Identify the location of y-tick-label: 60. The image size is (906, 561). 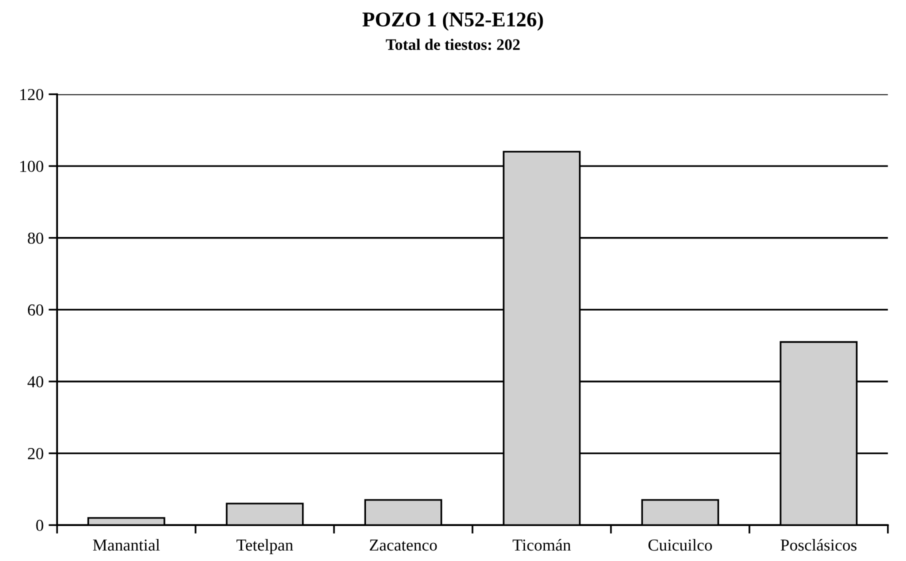
(36, 310).